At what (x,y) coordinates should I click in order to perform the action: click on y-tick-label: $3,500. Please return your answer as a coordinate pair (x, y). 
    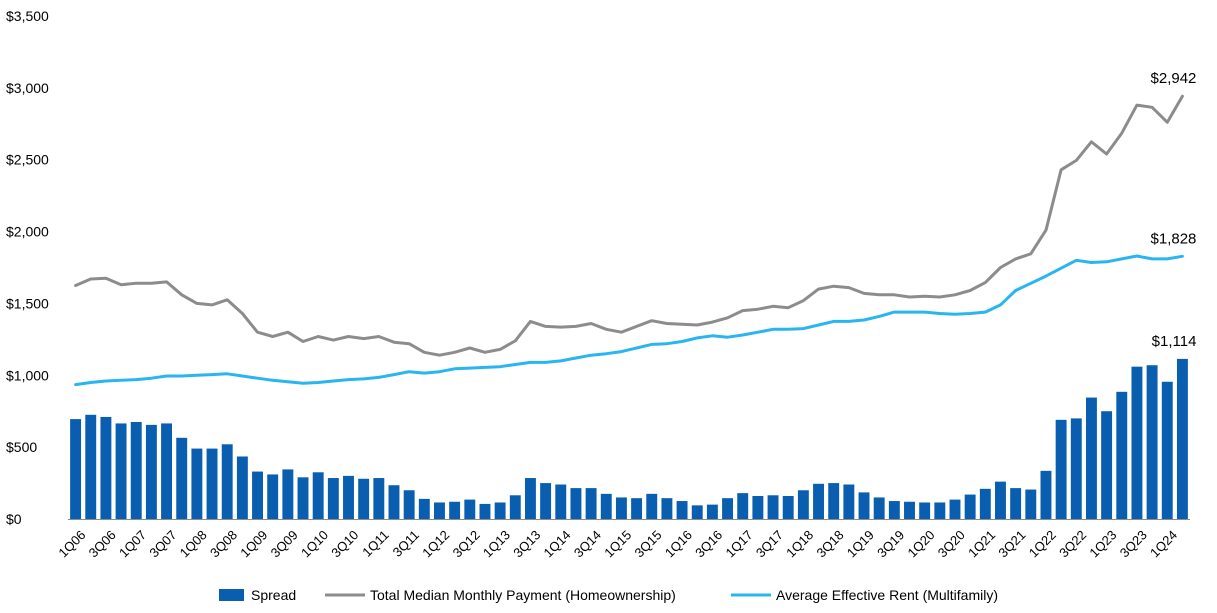
    Looking at the image, I should click on (27, 16).